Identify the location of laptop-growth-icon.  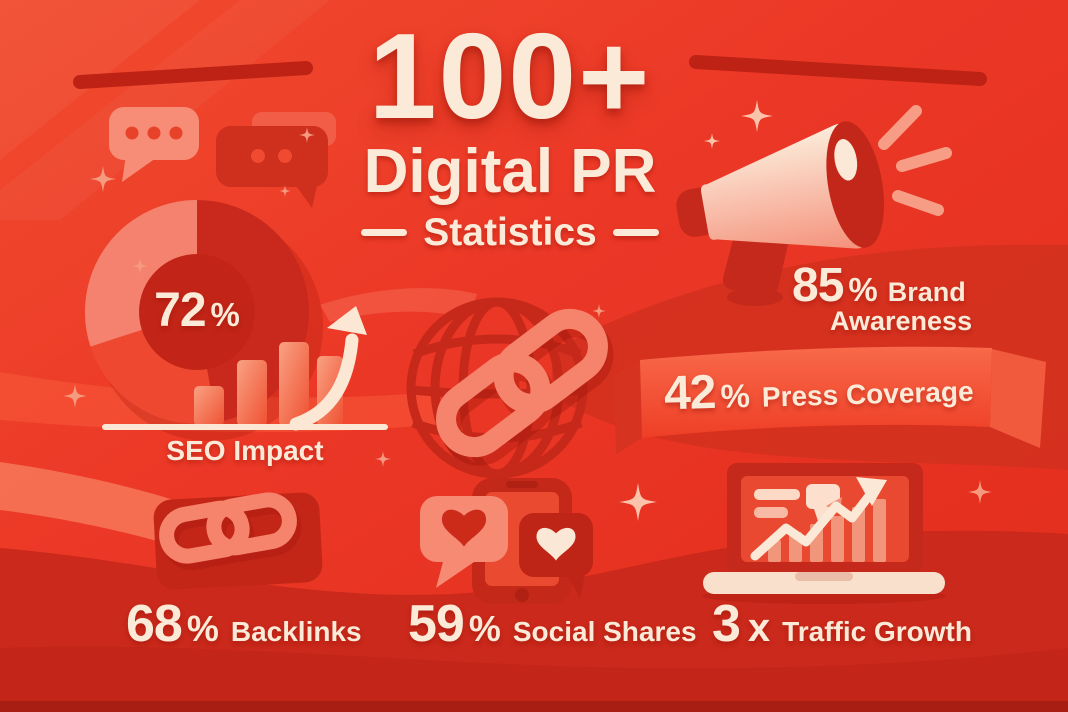
(824, 533).